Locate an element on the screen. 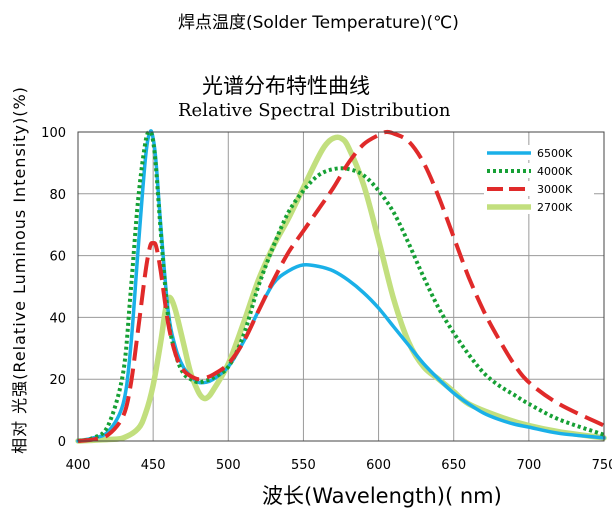 Image resolution: width=612 pixels, height=510 pixels. x-tick-label: 450 is located at coordinates (153, 465).